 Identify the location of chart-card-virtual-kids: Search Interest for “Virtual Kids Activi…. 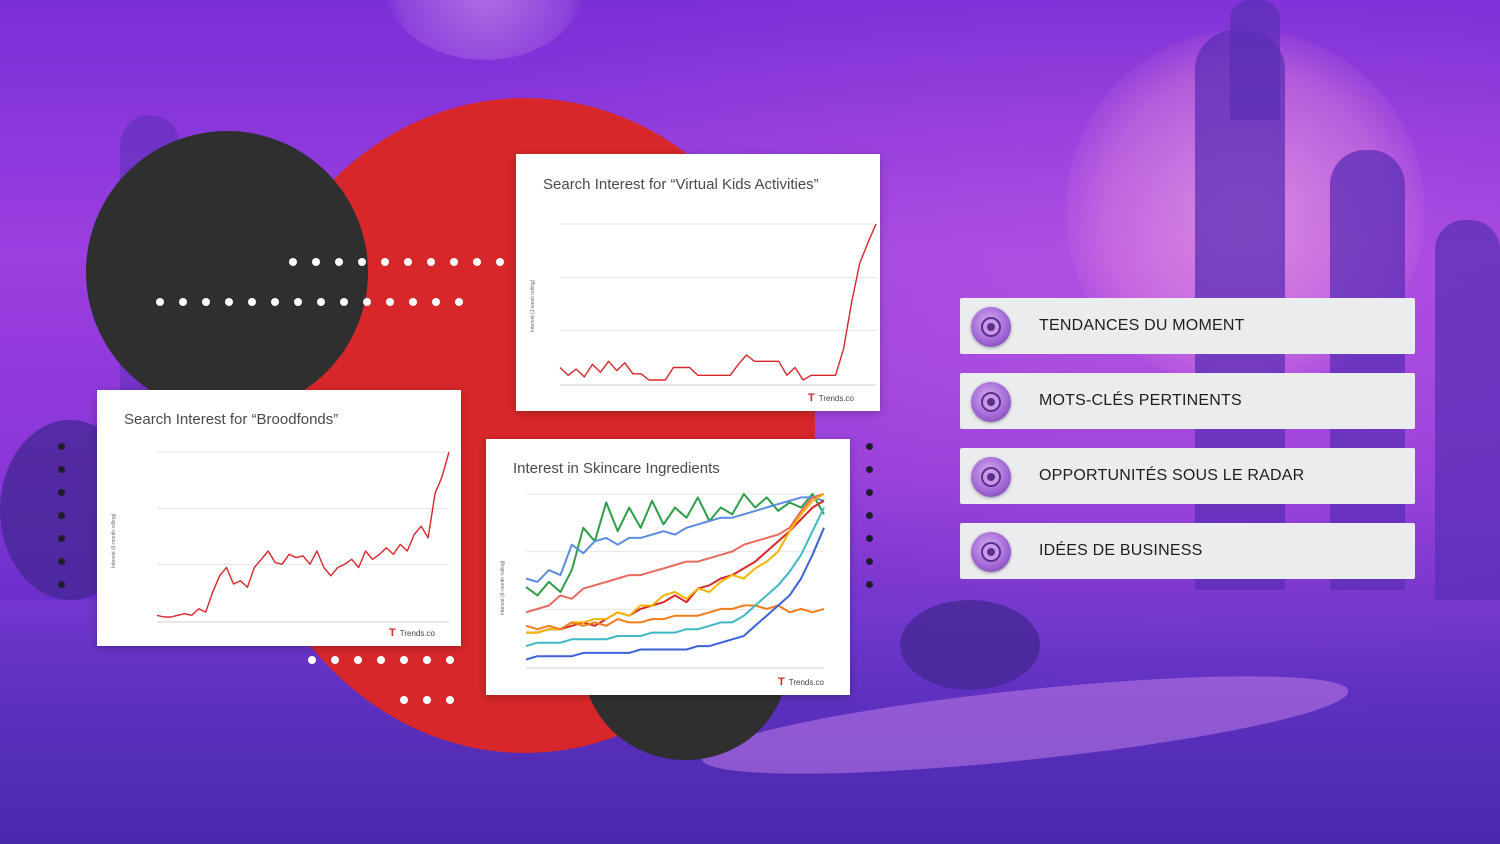
(698, 282).